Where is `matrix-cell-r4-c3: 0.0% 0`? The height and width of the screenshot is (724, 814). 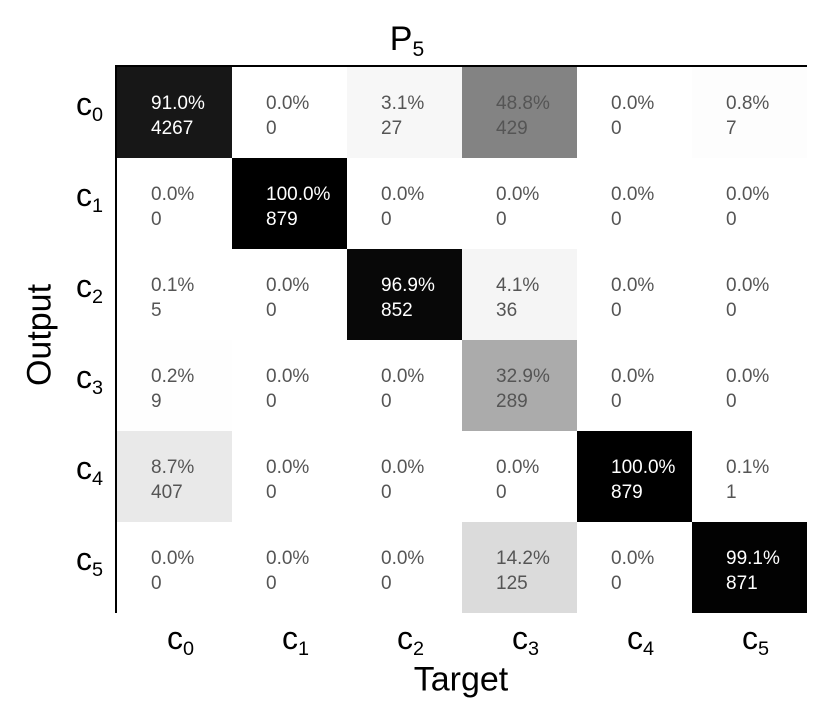 matrix-cell-r4-c3: 0.0% 0 is located at coordinates (519, 476).